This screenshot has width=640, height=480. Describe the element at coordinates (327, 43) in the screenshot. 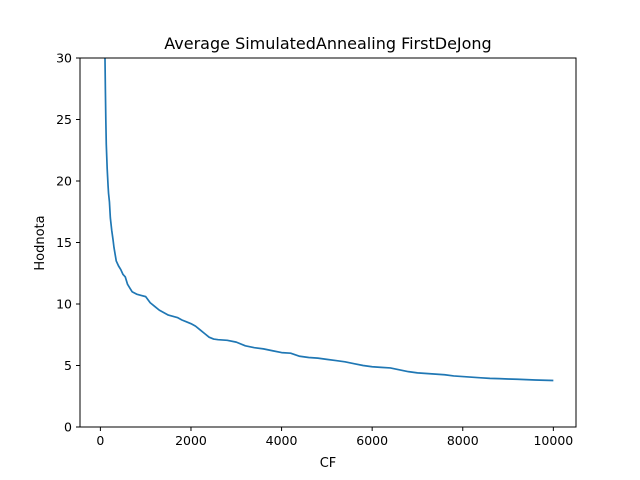

I see `chart-title: Average SimulatedAnnealing FirstDeJong` at that location.